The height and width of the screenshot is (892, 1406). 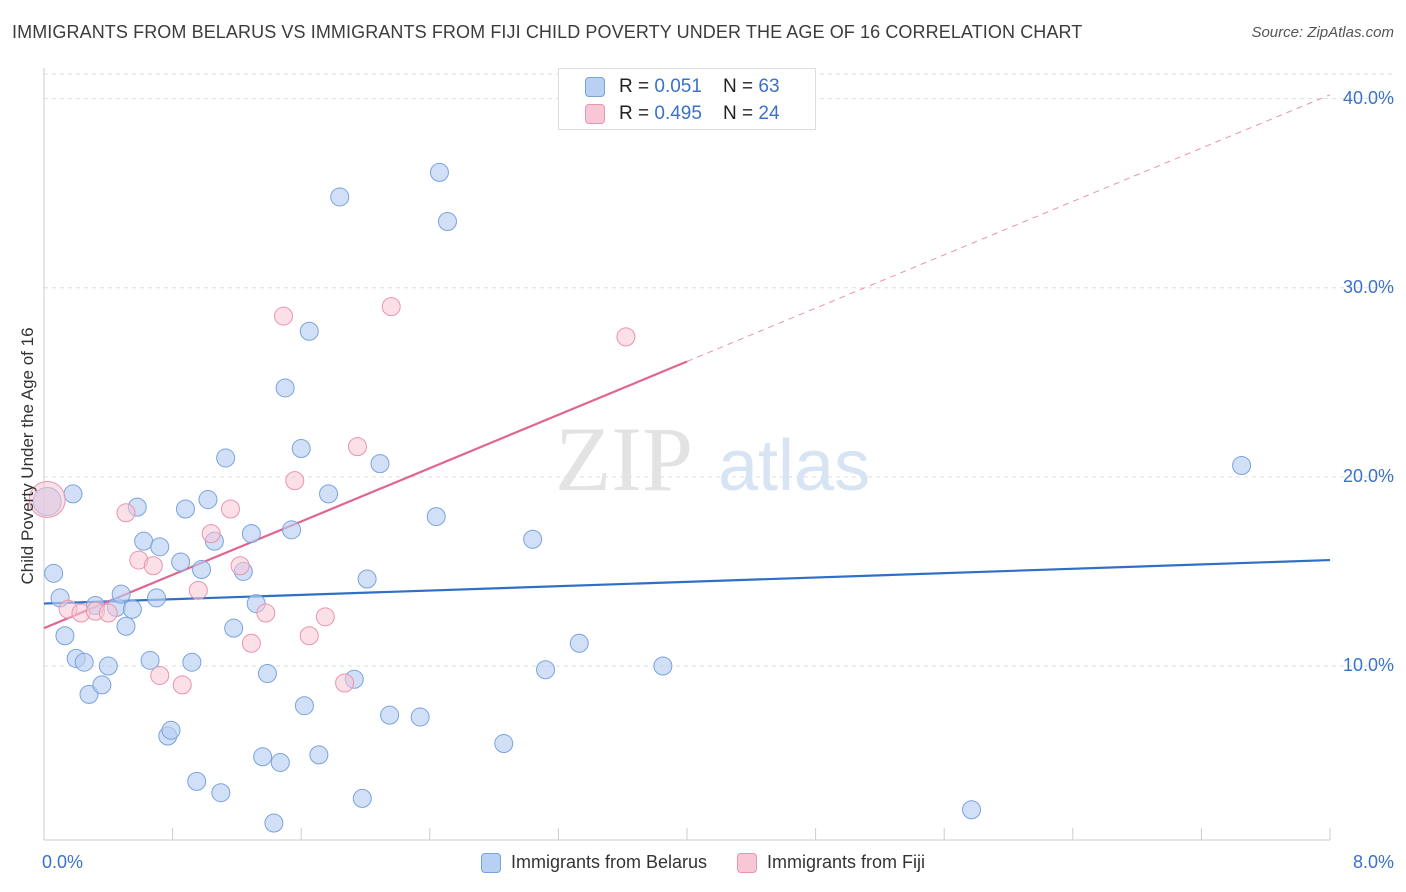 I want to click on source-label: Source: ZipAtlas.com, so click(x=1322, y=32).